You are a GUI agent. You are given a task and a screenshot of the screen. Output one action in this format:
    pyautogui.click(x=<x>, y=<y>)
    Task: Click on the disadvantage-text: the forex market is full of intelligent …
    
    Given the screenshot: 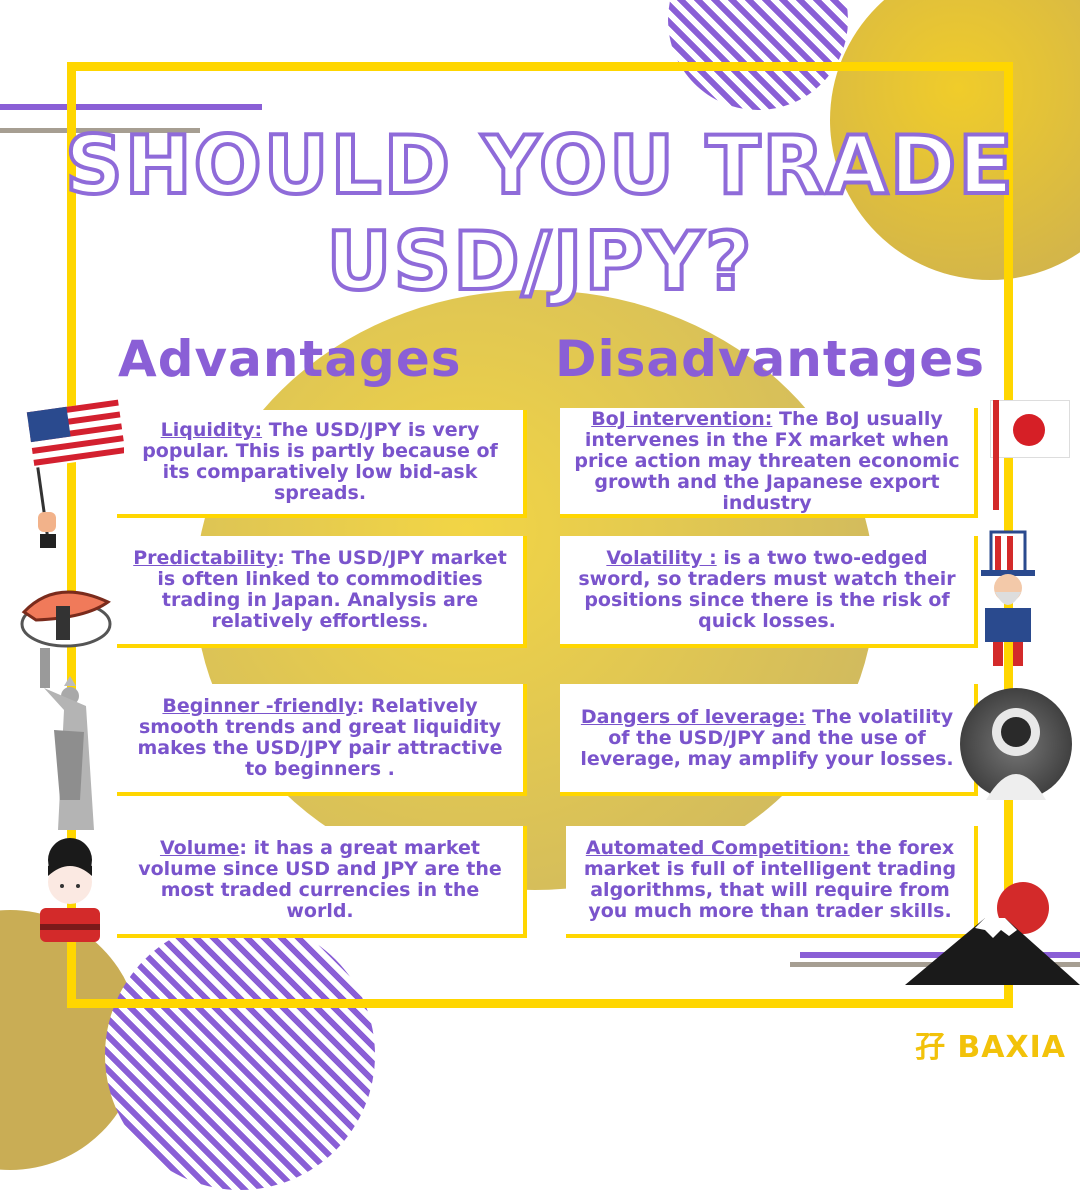 What is the action you would take?
    pyautogui.click(x=770, y=879)
    